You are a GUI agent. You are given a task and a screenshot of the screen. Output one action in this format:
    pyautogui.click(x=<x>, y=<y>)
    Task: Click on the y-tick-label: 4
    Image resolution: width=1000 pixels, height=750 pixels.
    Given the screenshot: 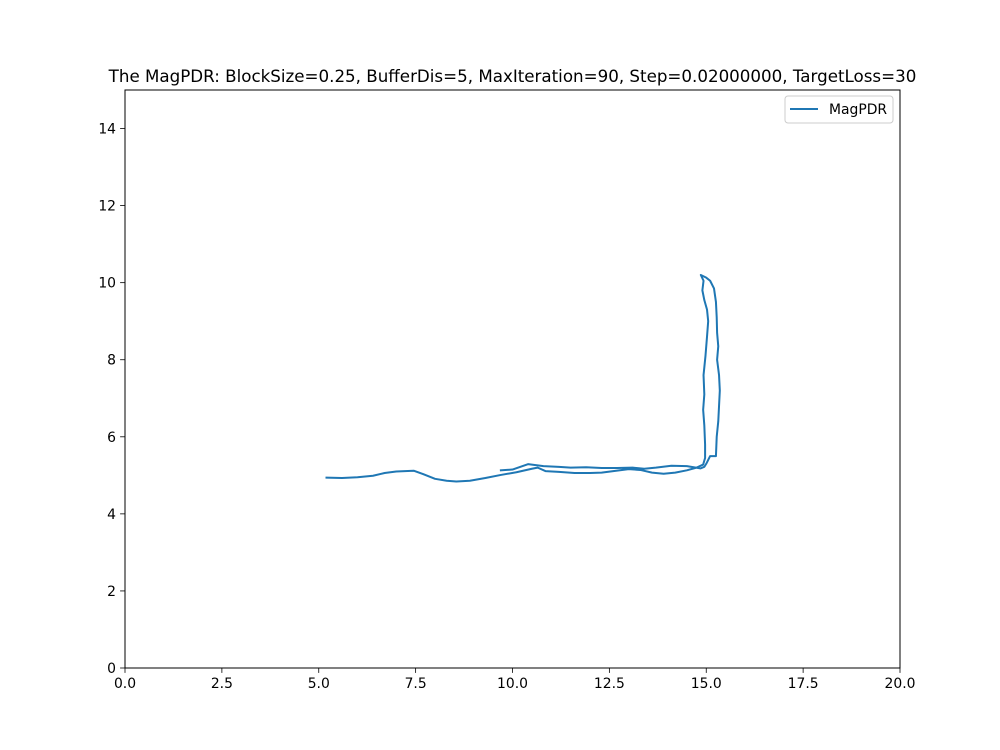 What is the action you would take?
    pyautogui.click(x=111, y=515)
    